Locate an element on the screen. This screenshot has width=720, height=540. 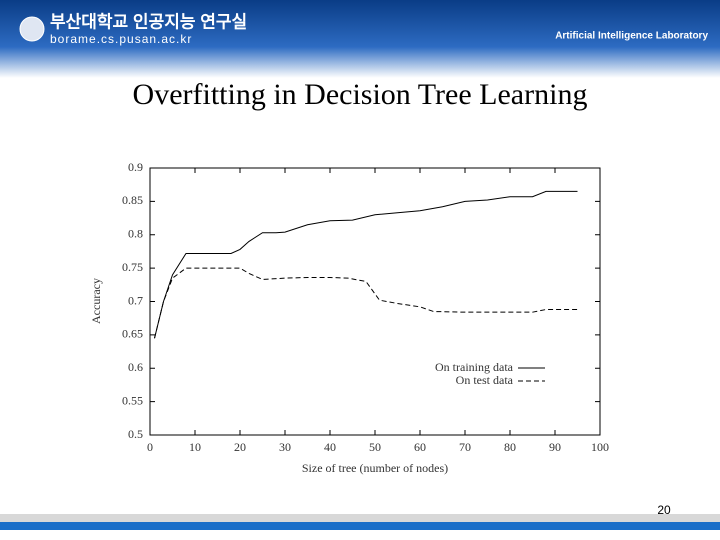
y-tick-label: 0.7 is located at coordinates (135, 300).